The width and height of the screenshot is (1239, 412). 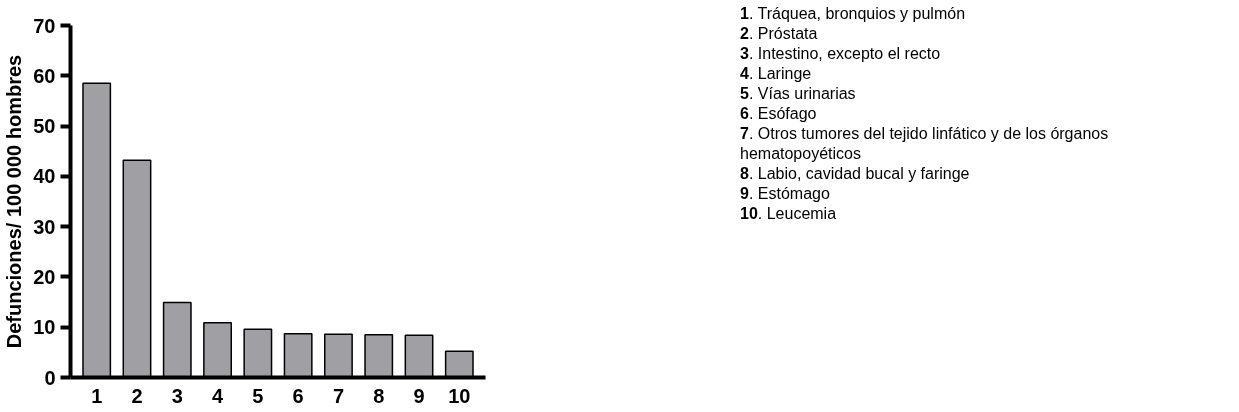 I want to click on y-tick-label: 30, so click(x=44, y=226).